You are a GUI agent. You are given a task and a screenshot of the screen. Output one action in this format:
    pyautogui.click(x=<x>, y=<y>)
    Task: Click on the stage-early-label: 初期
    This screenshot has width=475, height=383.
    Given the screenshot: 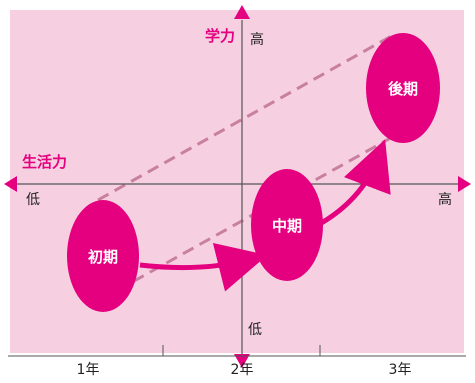 What is the action you would take?
    pyautogui.click(x=103, y=257)
    